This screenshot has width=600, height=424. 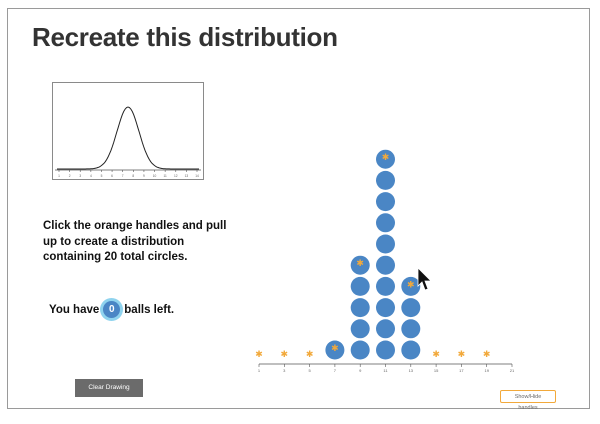 What do you see at coordinates (59, 176) in the screenshot?
I see `reference-tick-label: 1` at bounding box center [59, 176].